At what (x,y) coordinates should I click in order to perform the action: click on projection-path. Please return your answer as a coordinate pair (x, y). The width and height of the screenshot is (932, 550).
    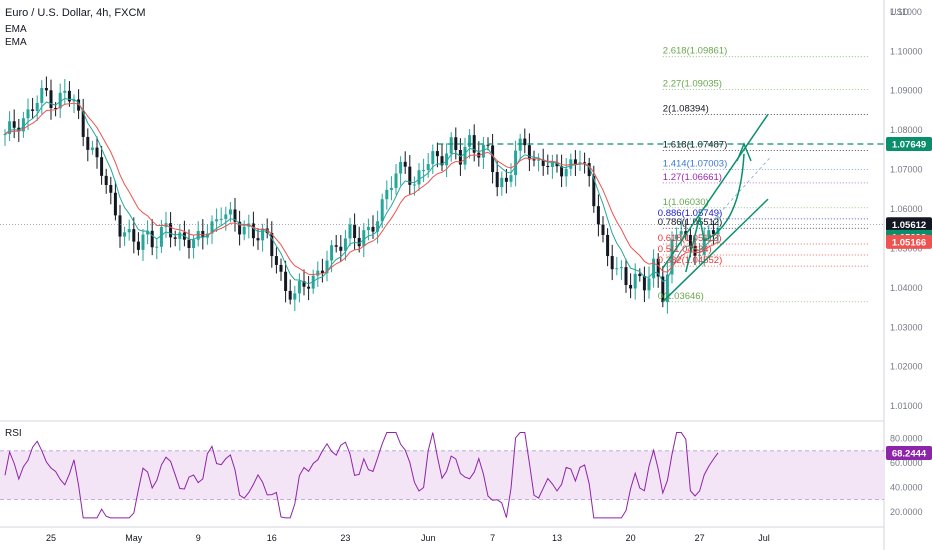
    Looking at the image, I should click on (715, 213).